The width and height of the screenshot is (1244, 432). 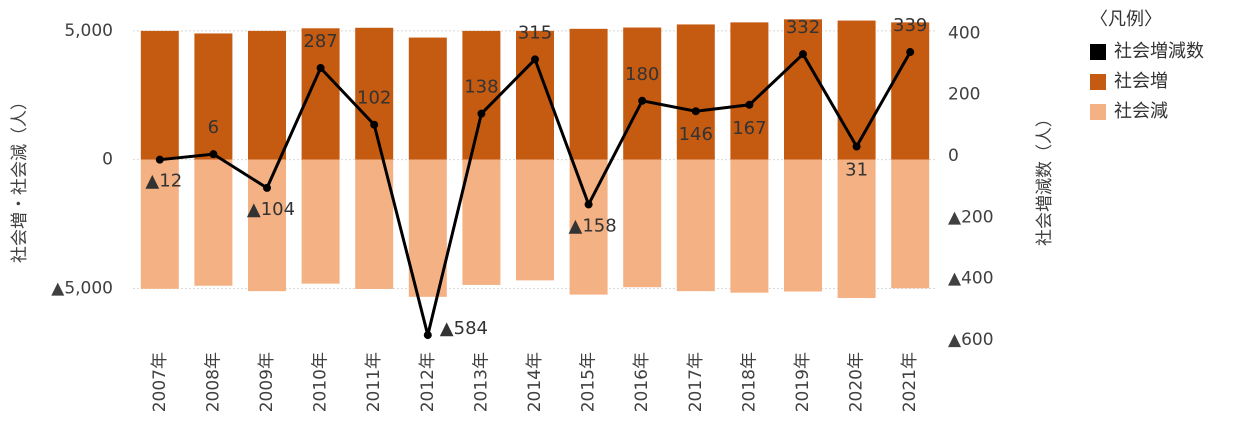 I want to click on y2-tick-label: ▲600, so click(x=971, y=340).